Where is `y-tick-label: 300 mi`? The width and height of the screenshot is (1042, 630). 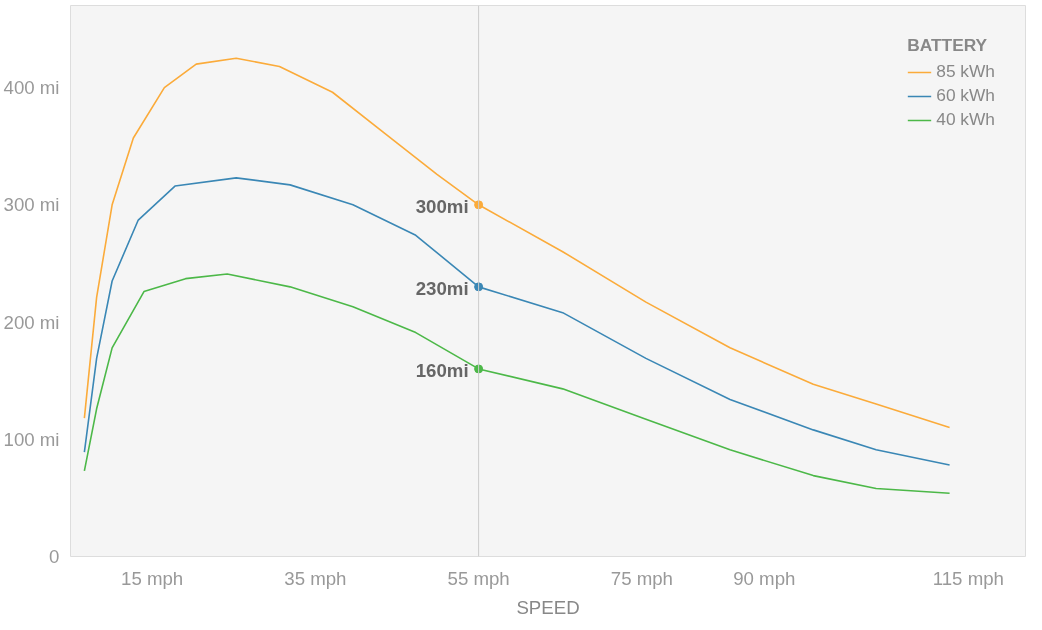 y-tick-label: 300 mi is located at coordinates (31, 205).